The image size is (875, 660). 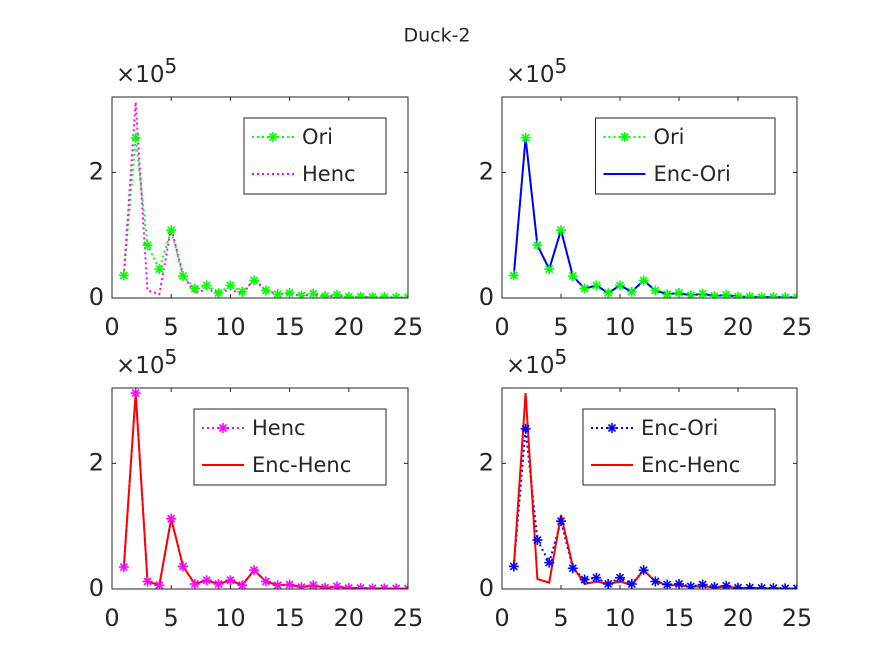 I want to click on legend-box, so click(x=315, y=156).